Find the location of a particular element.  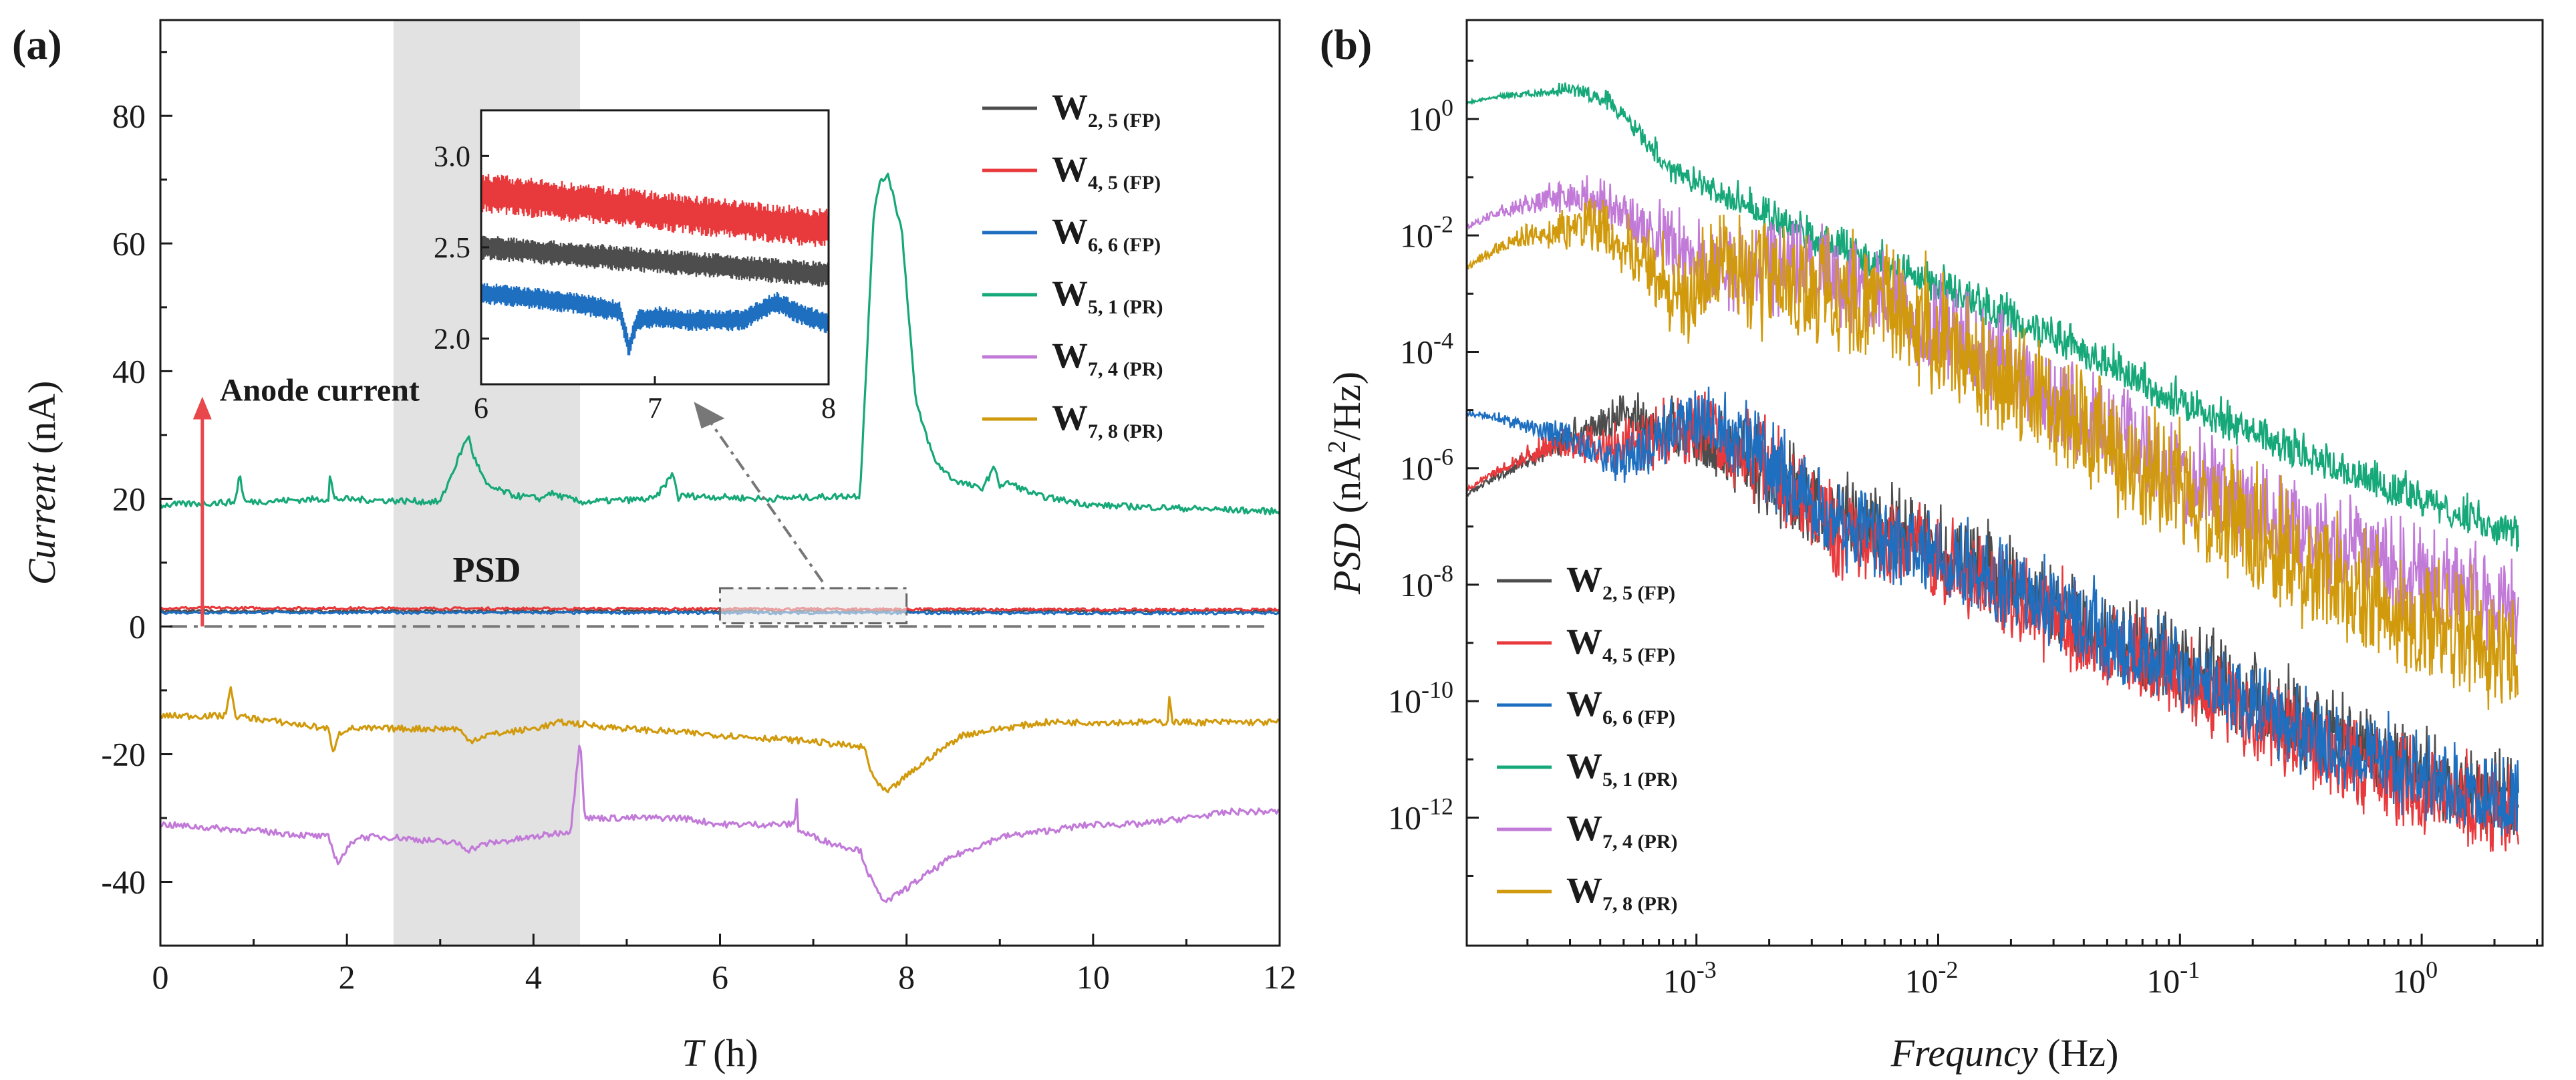

inset-y-tick-label-2: 3.0 is located at coordinates (452, 156).